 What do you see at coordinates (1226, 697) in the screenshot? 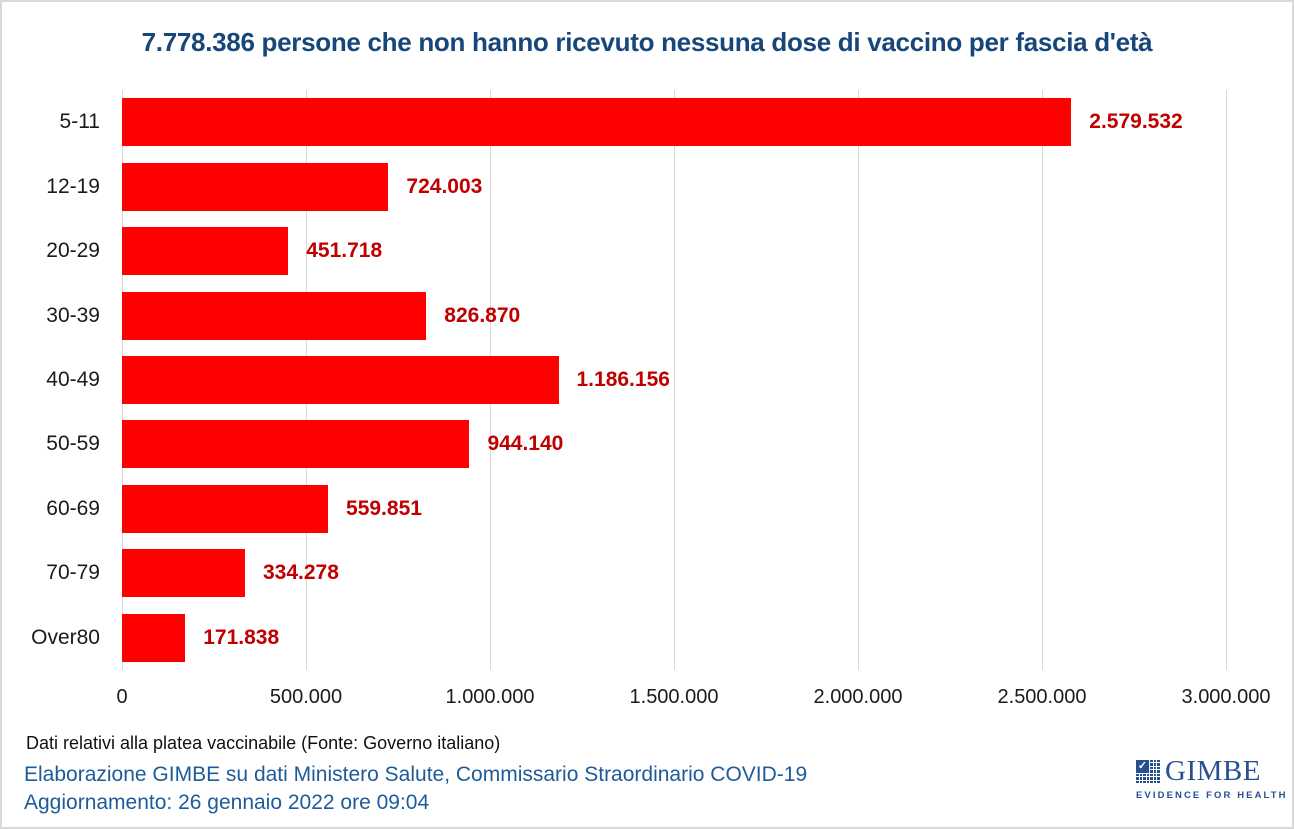
I see `x-tick-label: 3.000.000` at bounding box center [1226, 697].